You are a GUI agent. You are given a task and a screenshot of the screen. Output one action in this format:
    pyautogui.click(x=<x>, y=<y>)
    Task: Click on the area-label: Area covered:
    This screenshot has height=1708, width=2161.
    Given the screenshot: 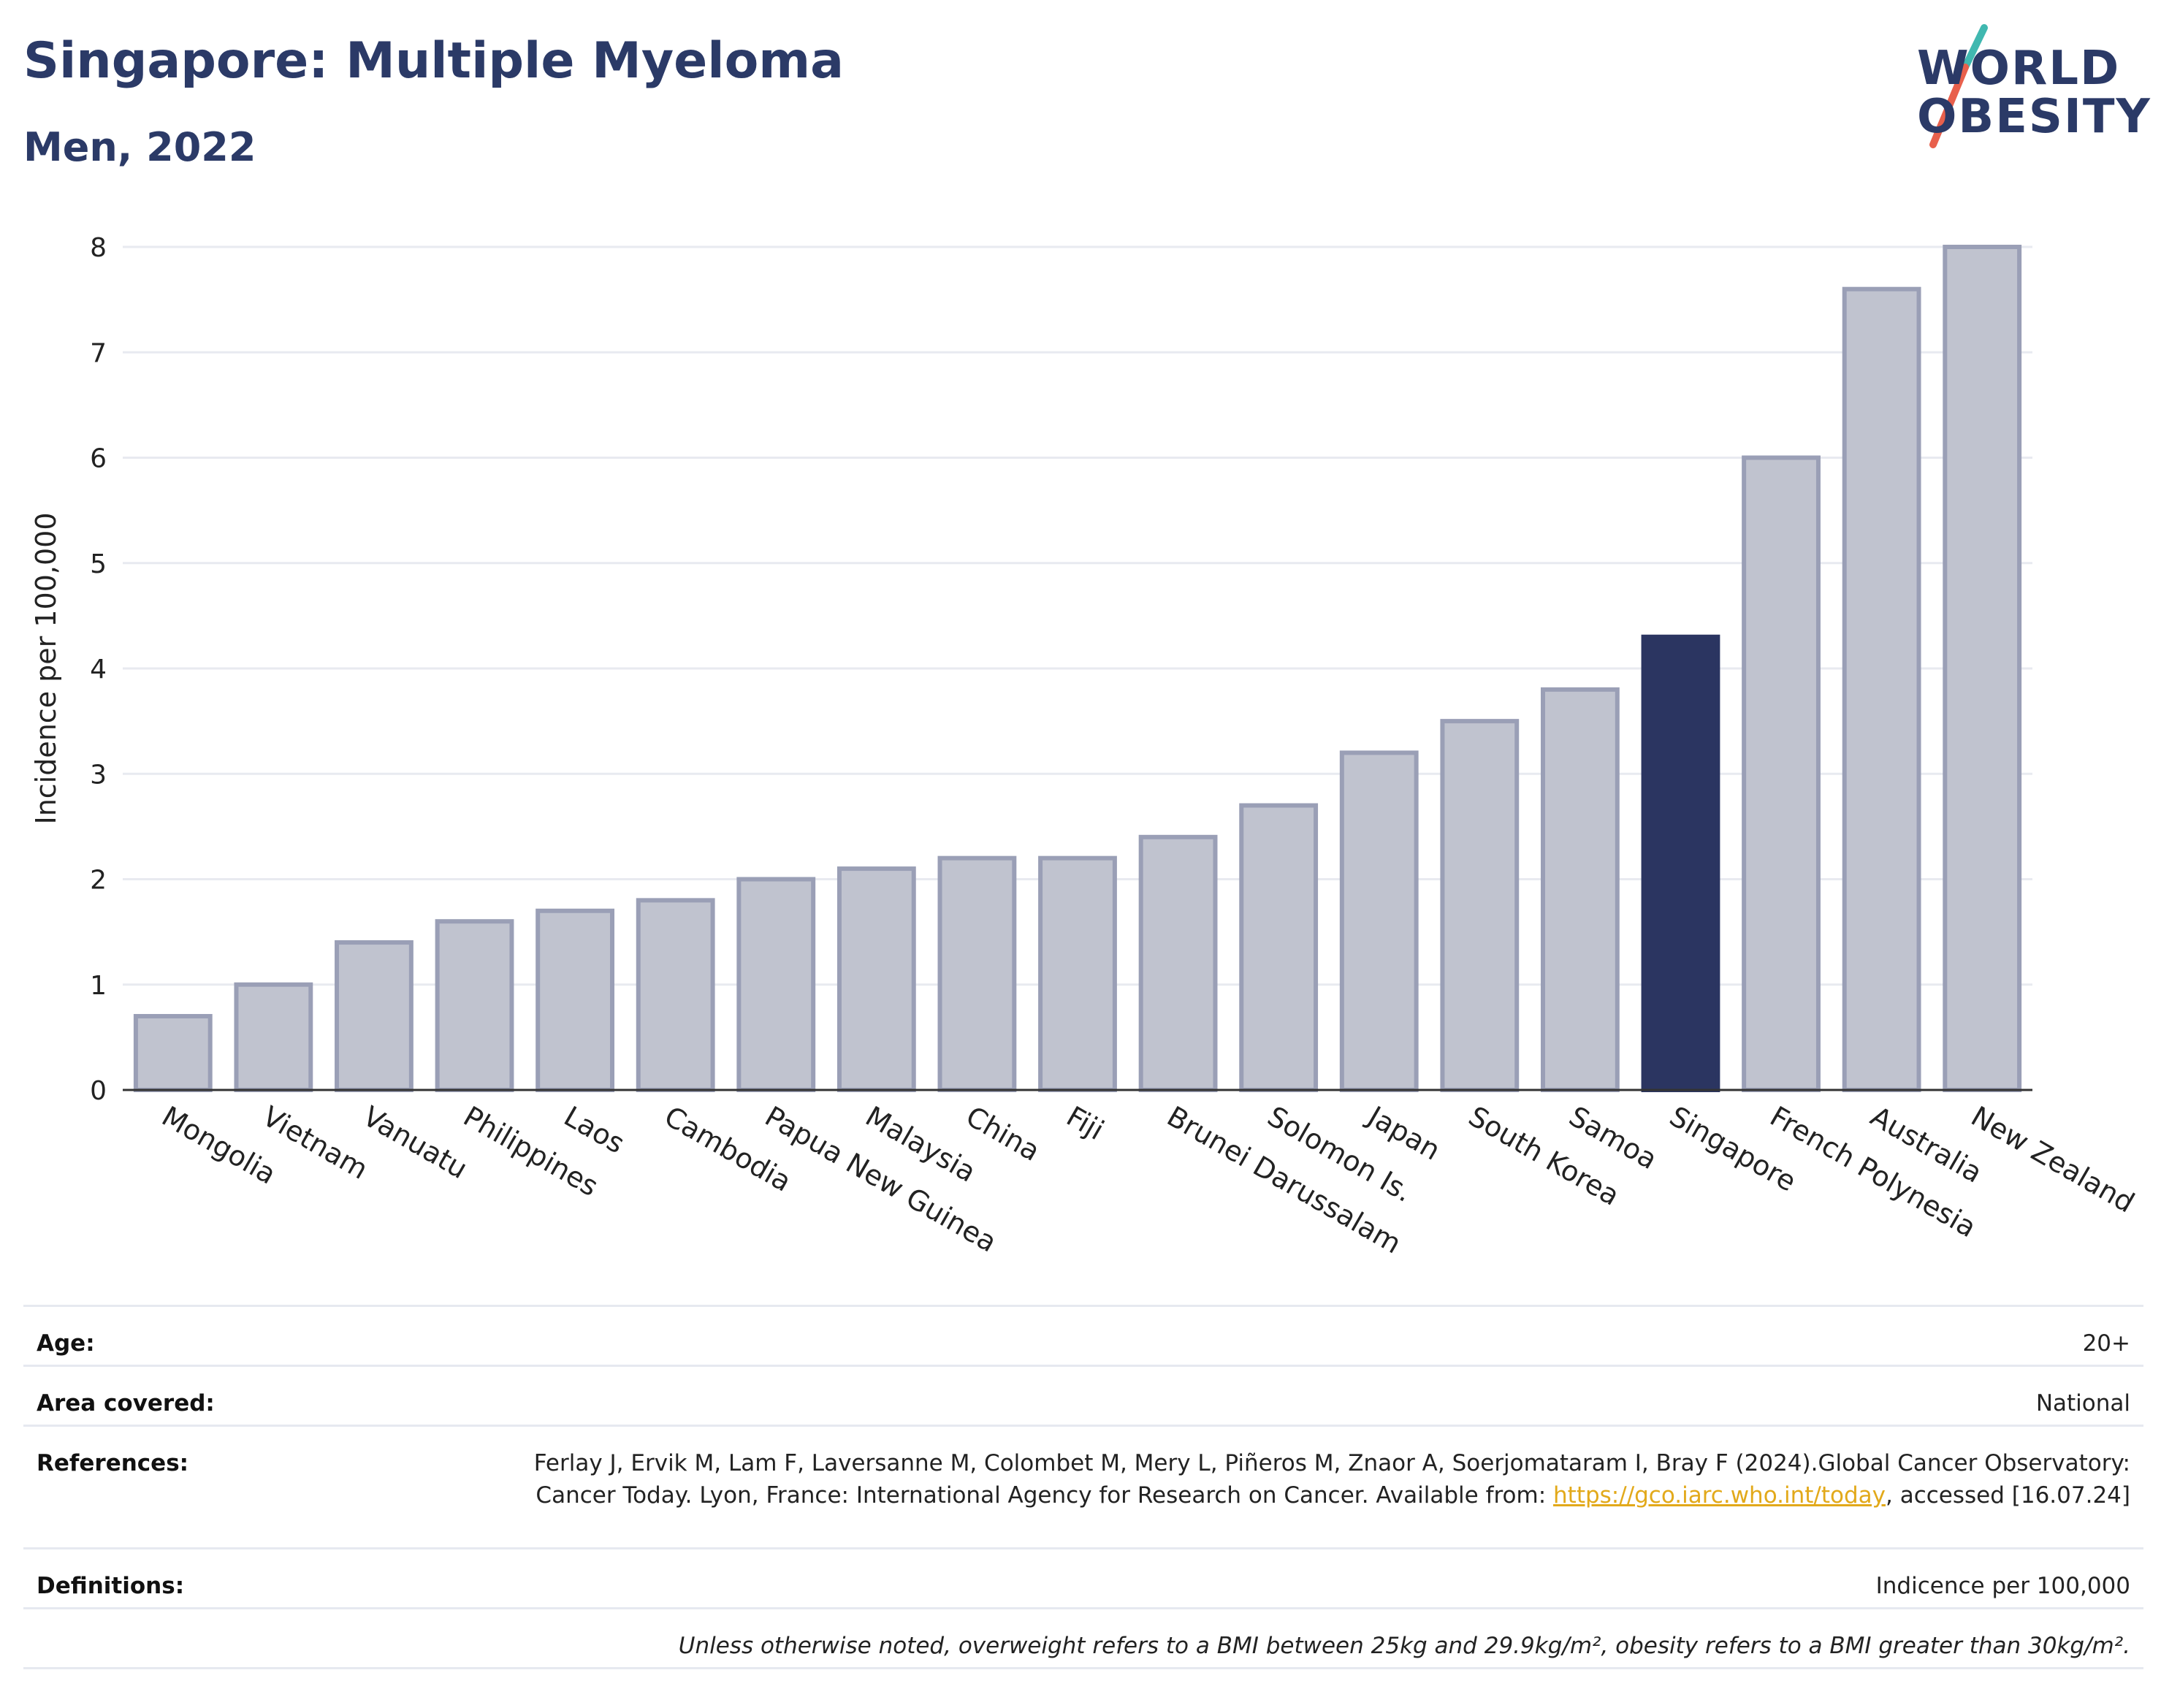 What is the action you would take?
    pyautogui.click(x=126, y=1403)
    